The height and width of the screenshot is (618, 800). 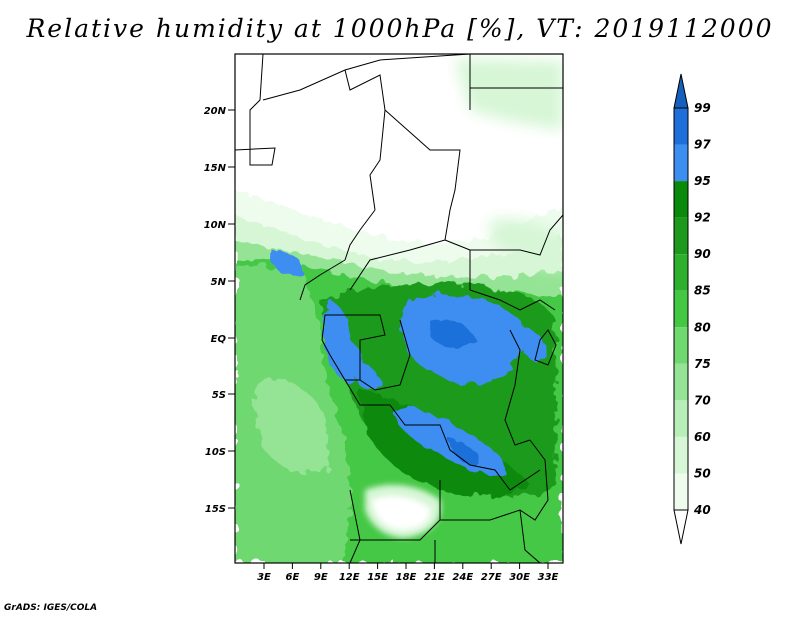 I want to click on lon-tick-label: 30E, so click(x=519, y=577).